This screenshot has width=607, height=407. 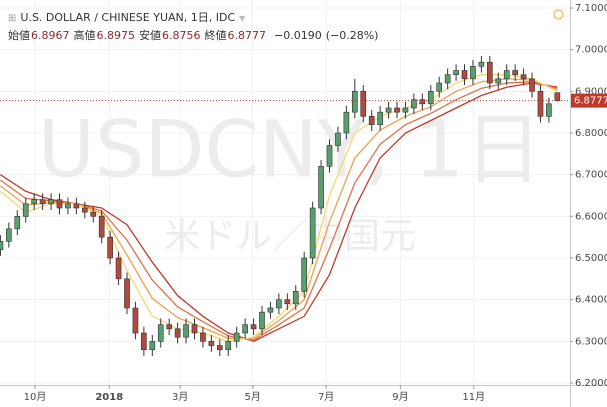 I want to click on y-tick-label: 6.2000, so click(x=591, y=383).